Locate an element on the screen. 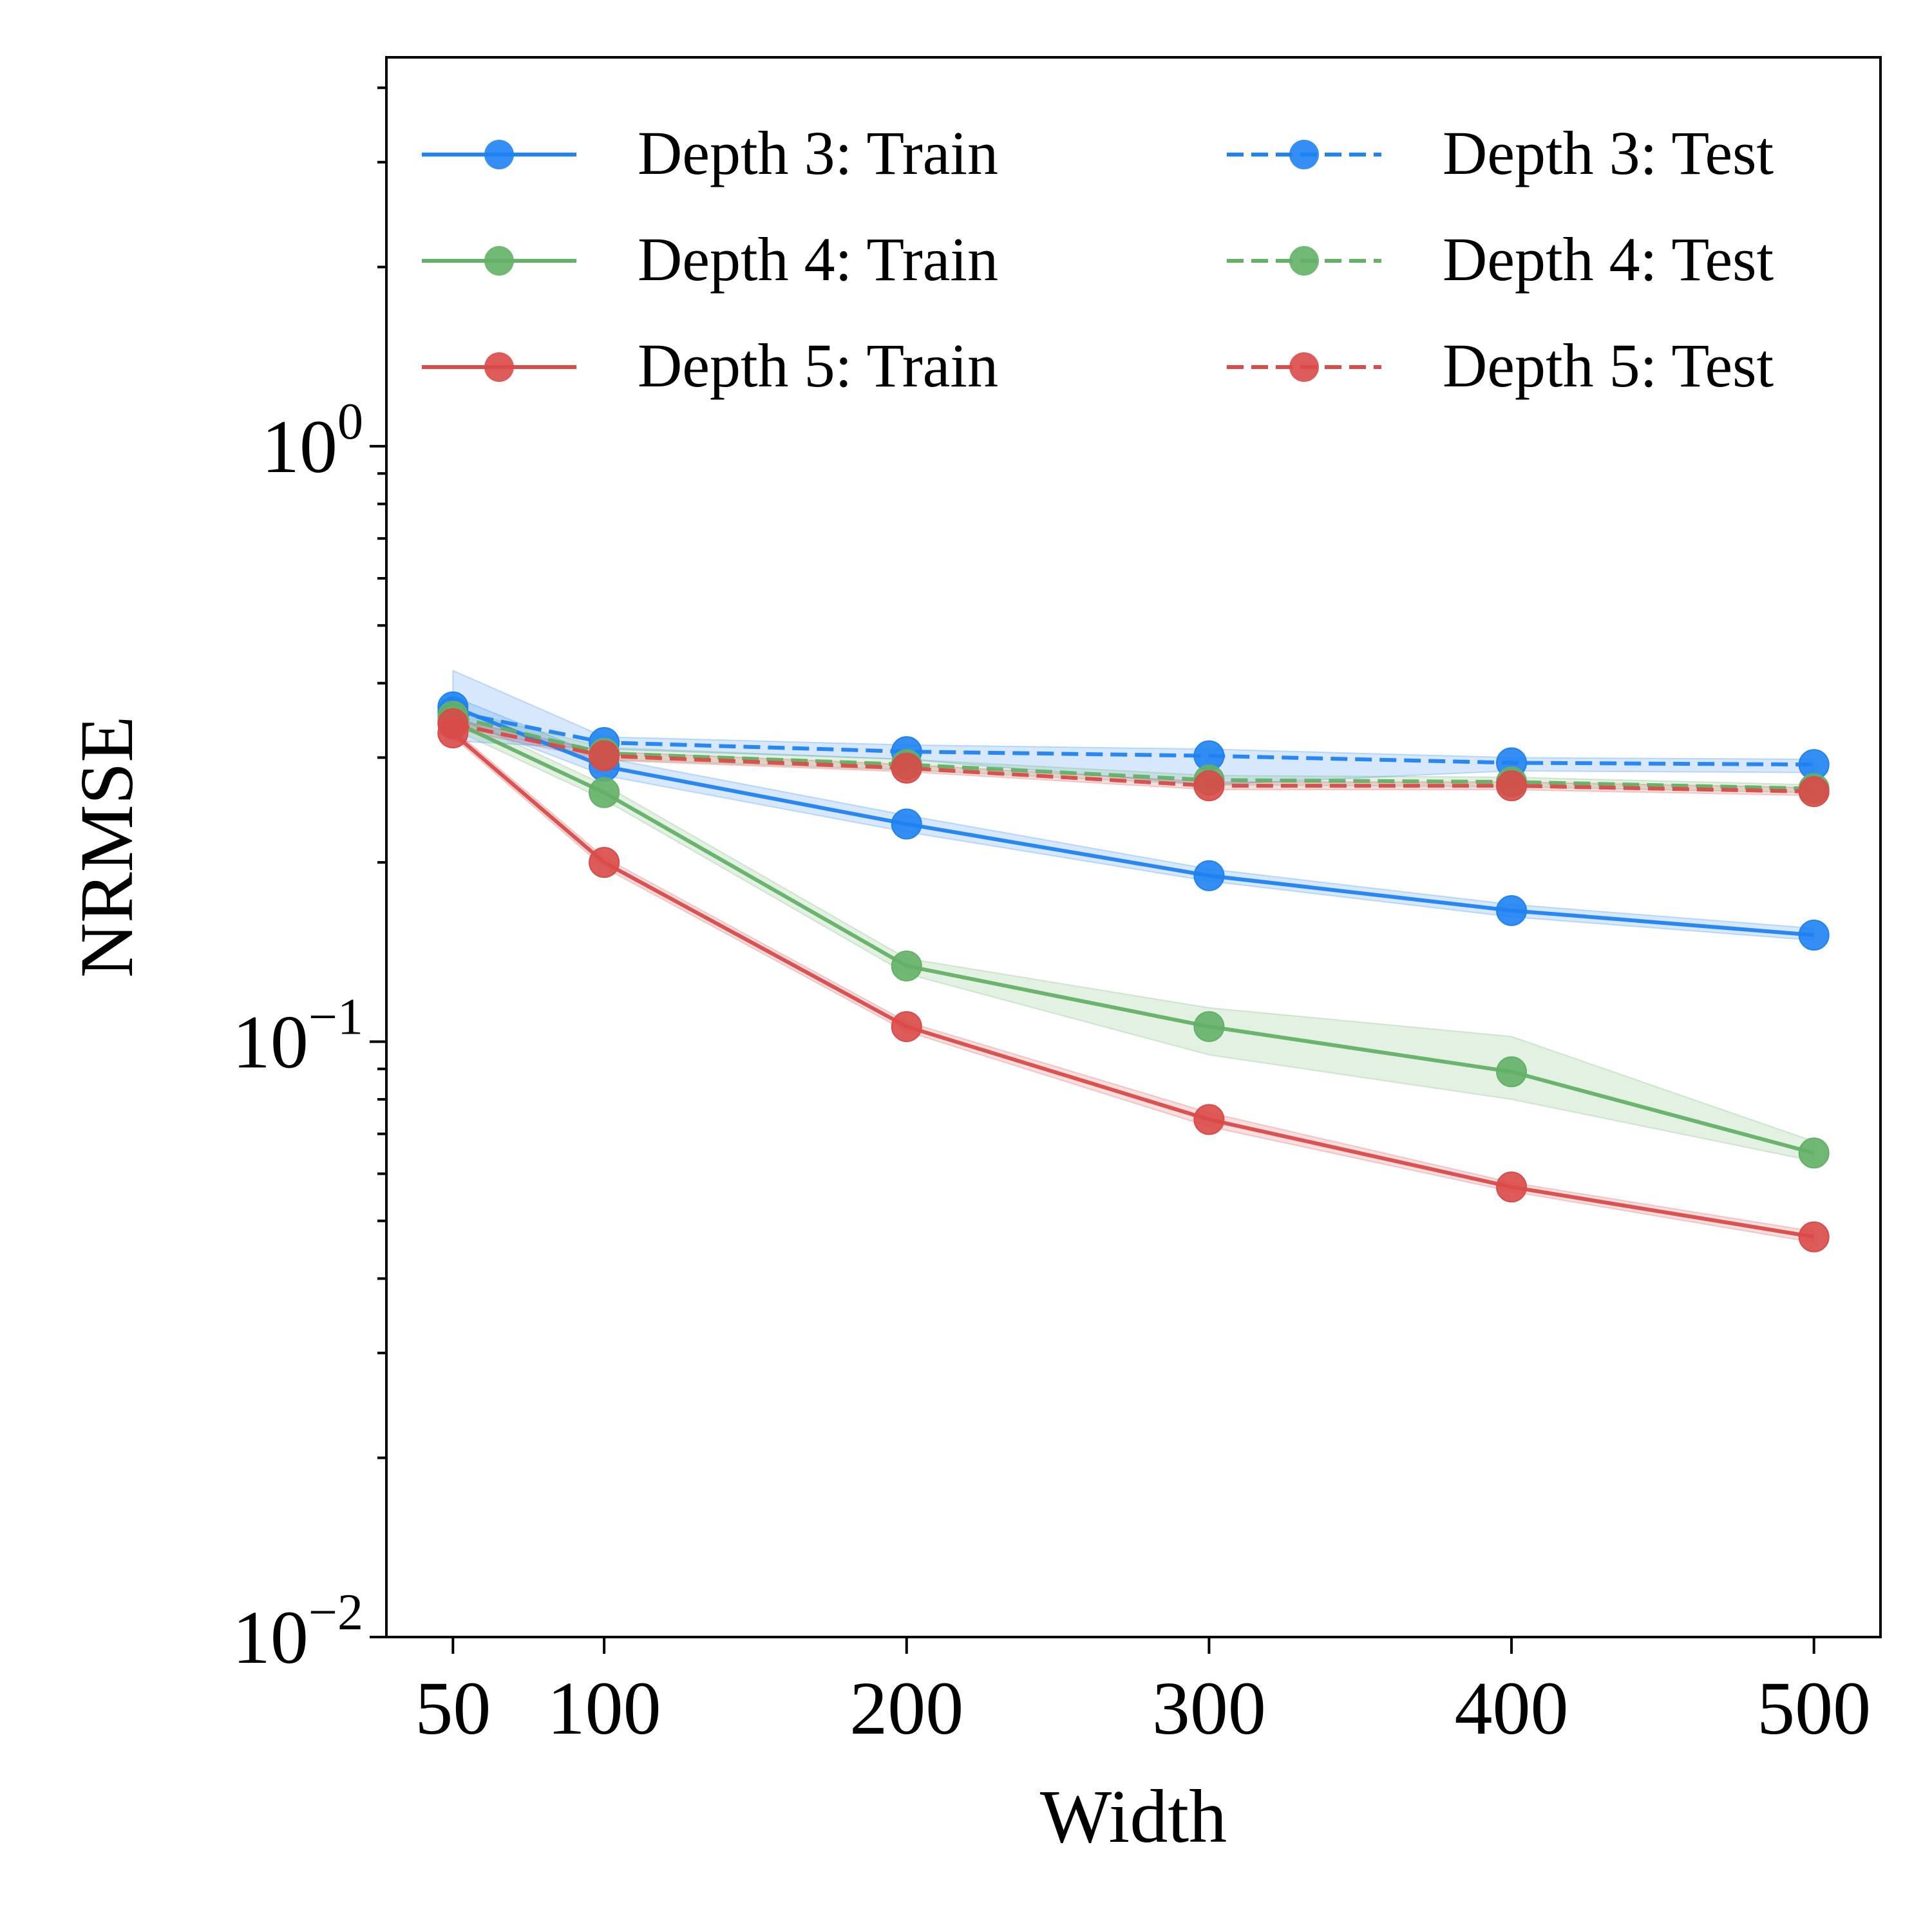 This screenshot has height=1932, width=1932. y-tick-label: 10⁻¹ is located at coordinates (297, 1036).